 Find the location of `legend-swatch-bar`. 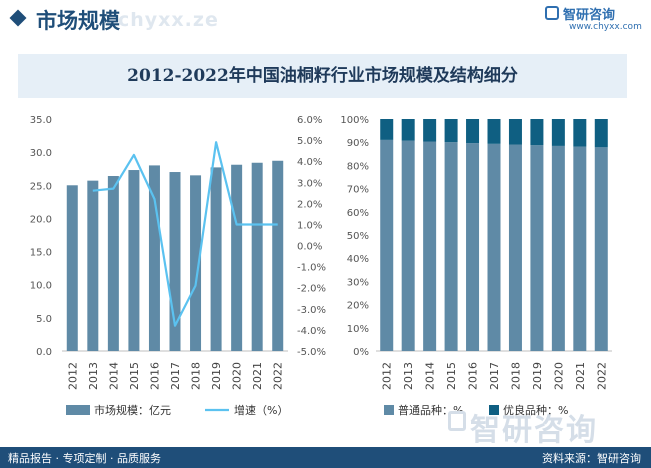

legend-swatch-bar is located at coordinates (78, 410).